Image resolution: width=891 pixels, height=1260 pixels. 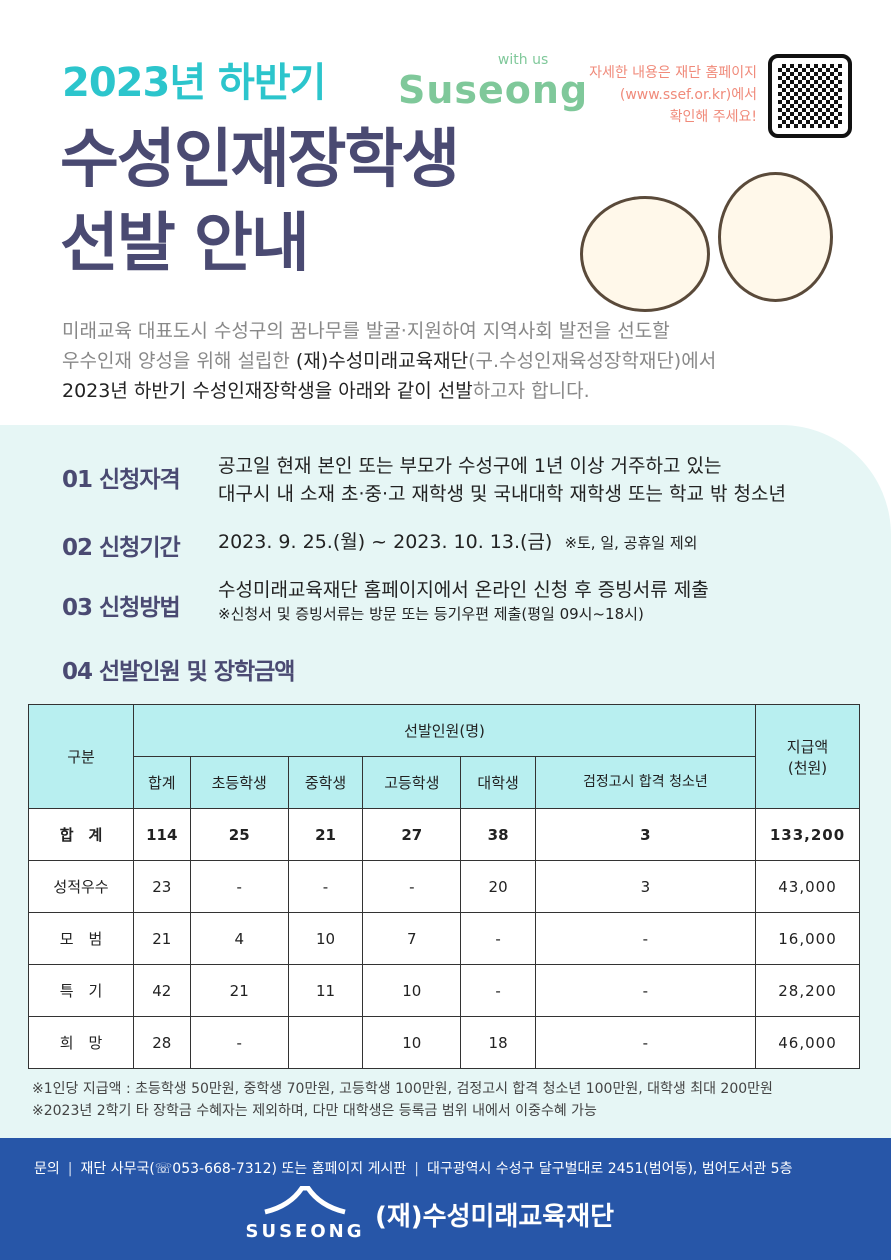 I want to click on table-cell, so click(x=325, y=1042).